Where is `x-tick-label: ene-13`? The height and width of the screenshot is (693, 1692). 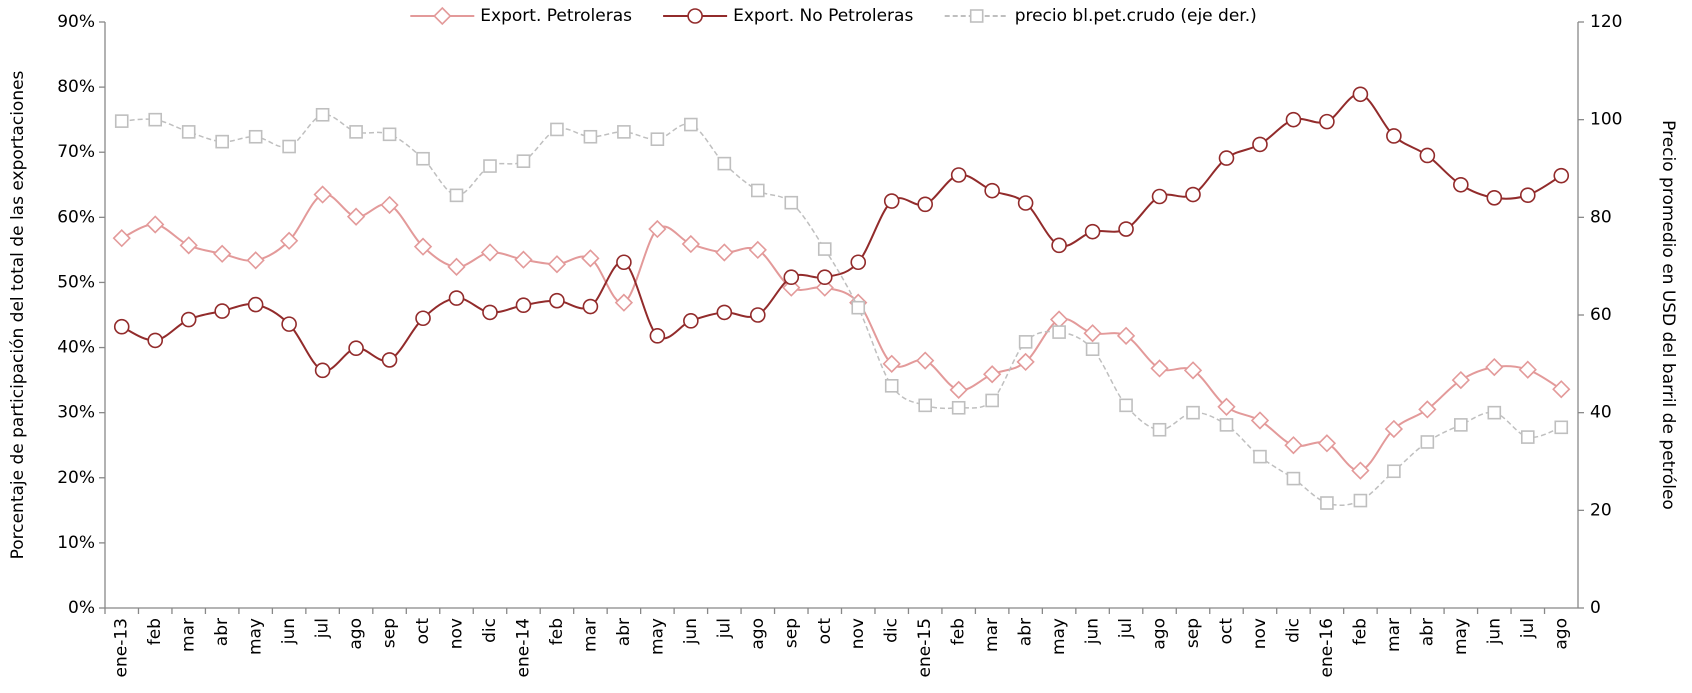
x-tick-label: ene-13 is located at coordinates (122, 647).